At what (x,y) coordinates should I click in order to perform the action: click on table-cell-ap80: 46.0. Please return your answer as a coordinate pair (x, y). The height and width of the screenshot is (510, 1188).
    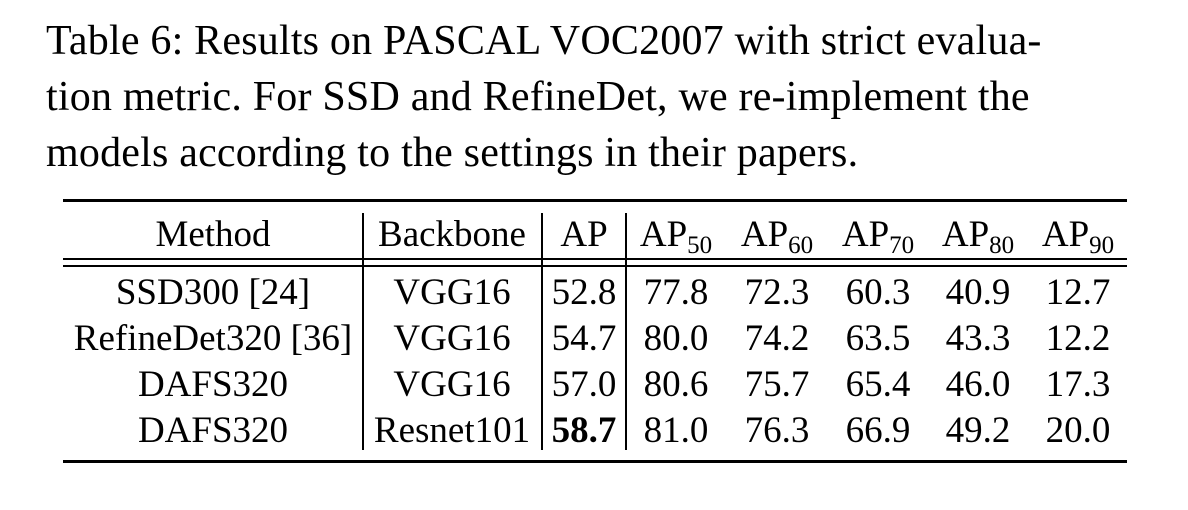
    Looking at the image, I should click on (978, 384).